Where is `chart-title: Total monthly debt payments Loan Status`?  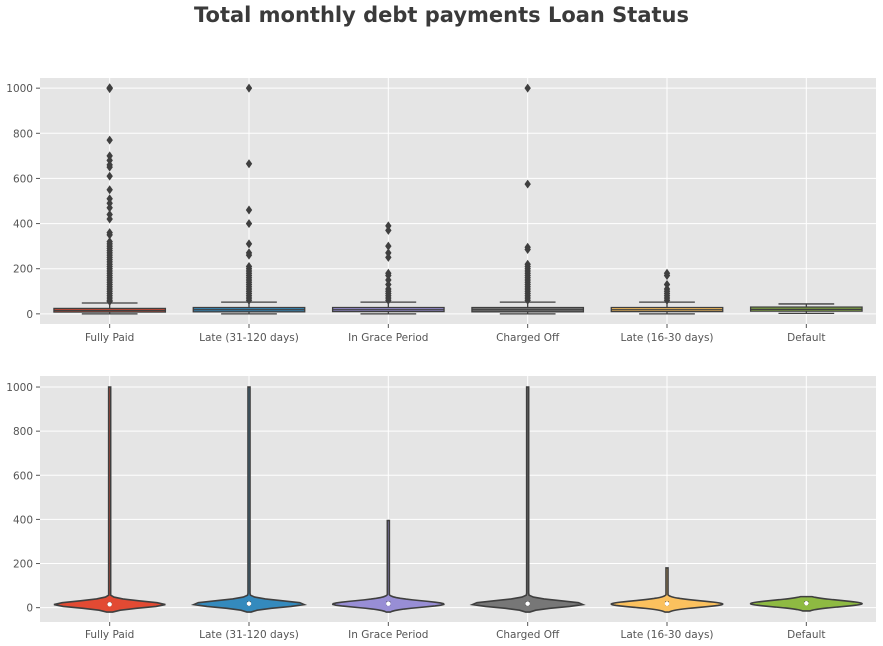
chart-title: Total monthly debt payments Loan Status is located at coordinates (441, 15).